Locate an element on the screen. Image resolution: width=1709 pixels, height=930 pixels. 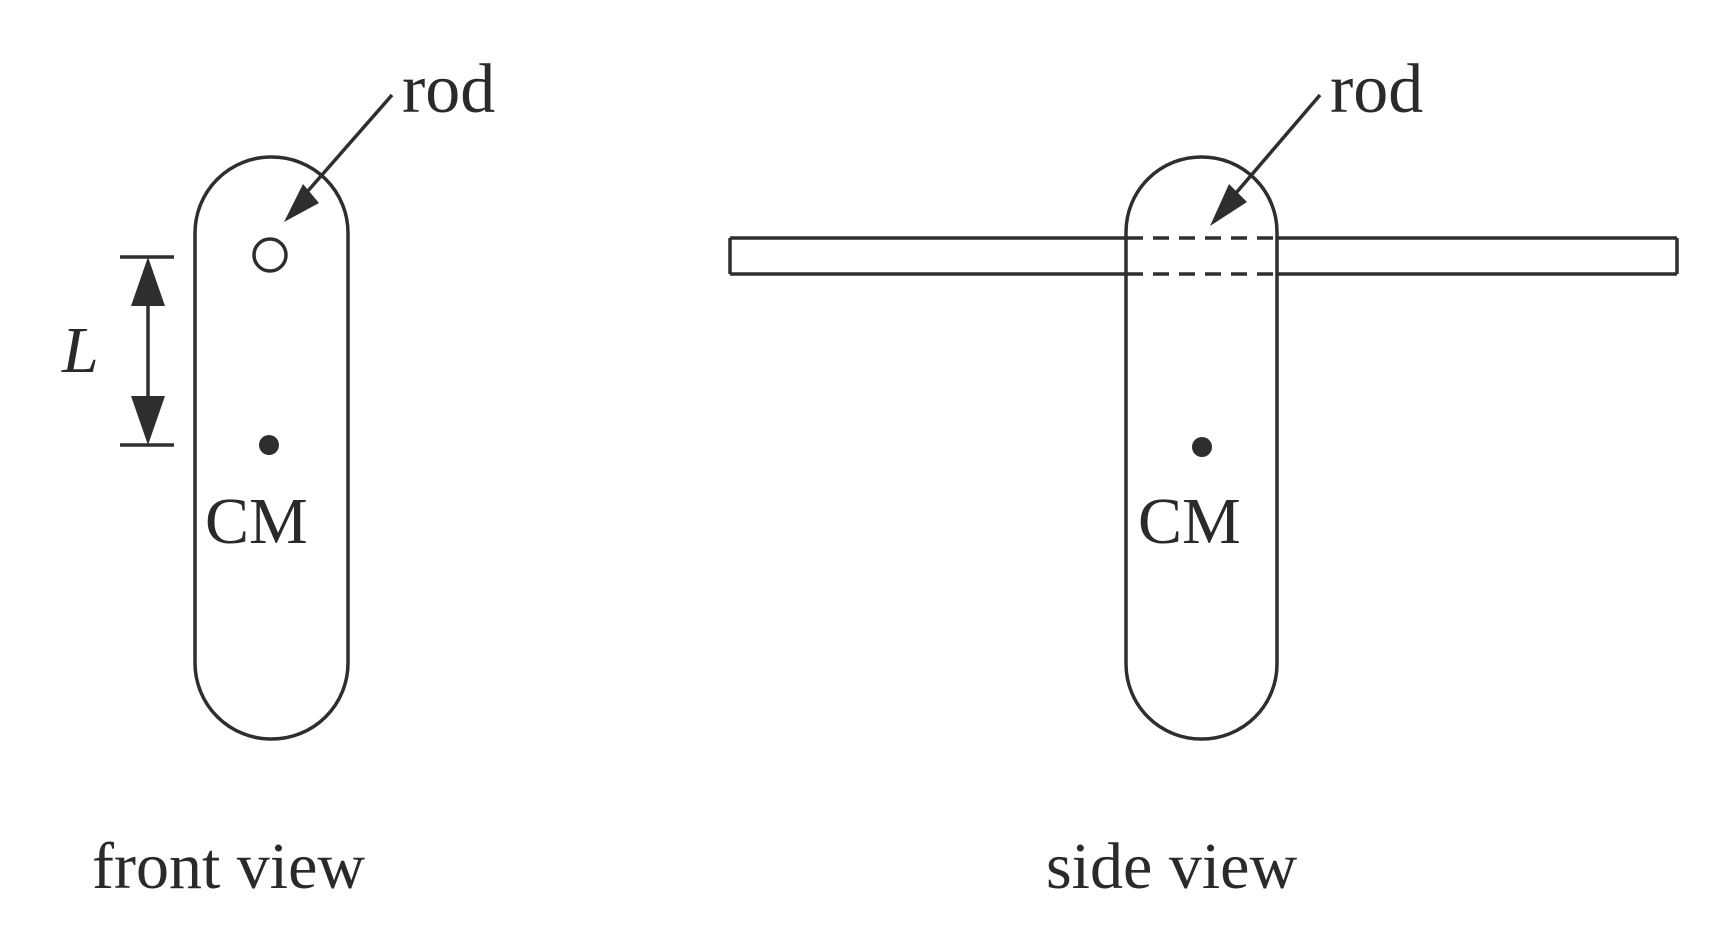
side-object-outline is located at coordinates (1201, 448).